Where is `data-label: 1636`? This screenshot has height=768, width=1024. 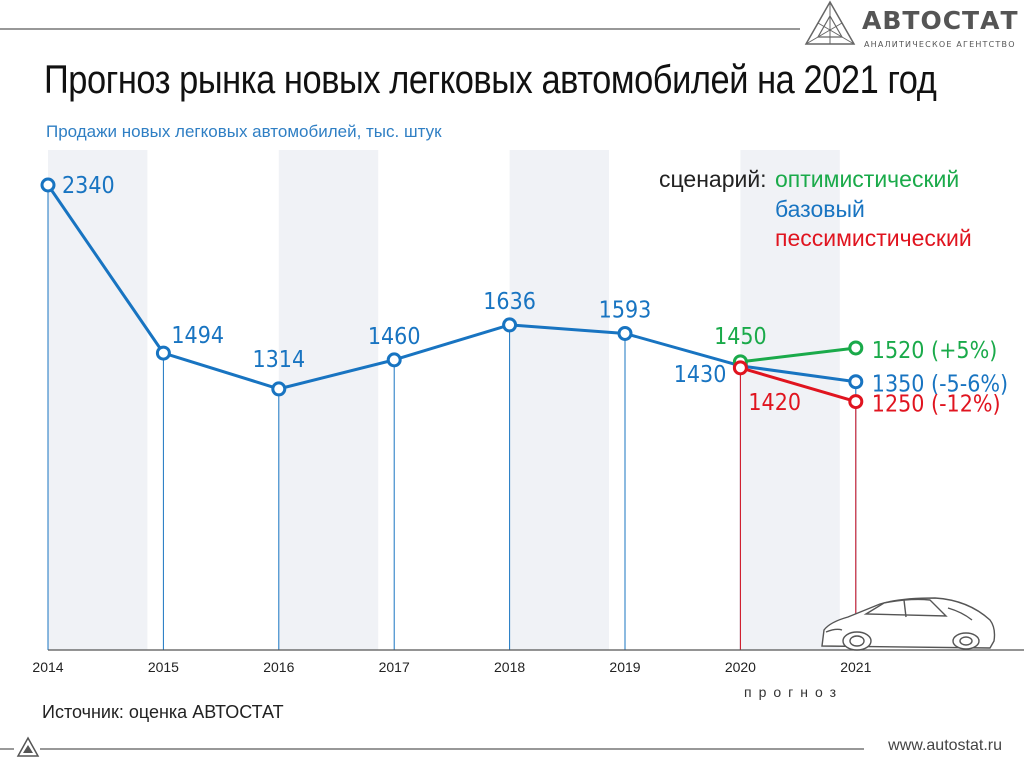 data-label: 1636 is located at coordinates (509, 302).